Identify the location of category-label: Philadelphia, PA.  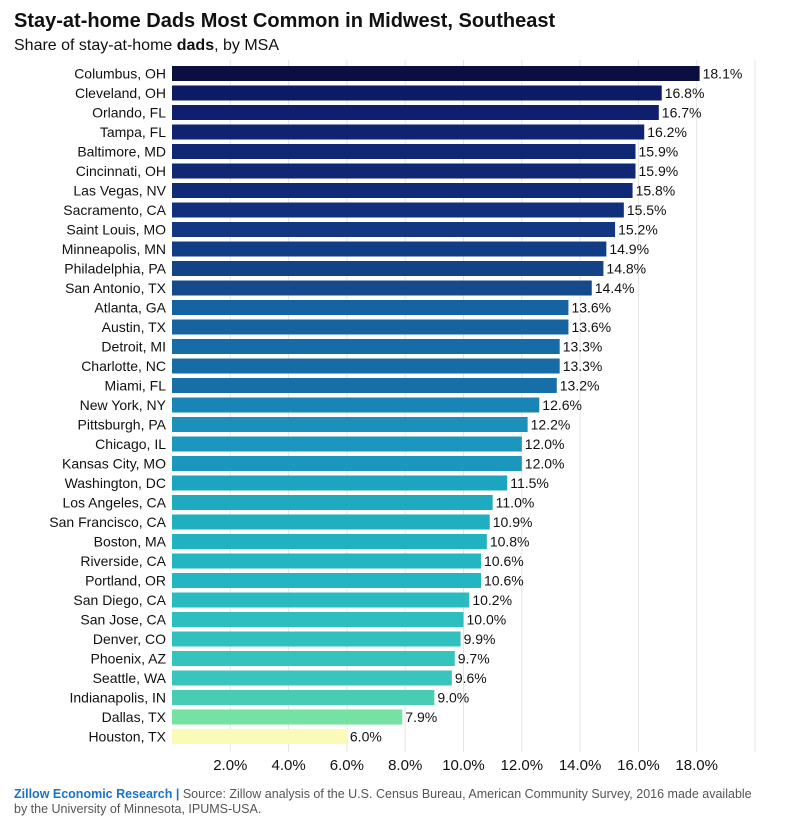
(115, 269).